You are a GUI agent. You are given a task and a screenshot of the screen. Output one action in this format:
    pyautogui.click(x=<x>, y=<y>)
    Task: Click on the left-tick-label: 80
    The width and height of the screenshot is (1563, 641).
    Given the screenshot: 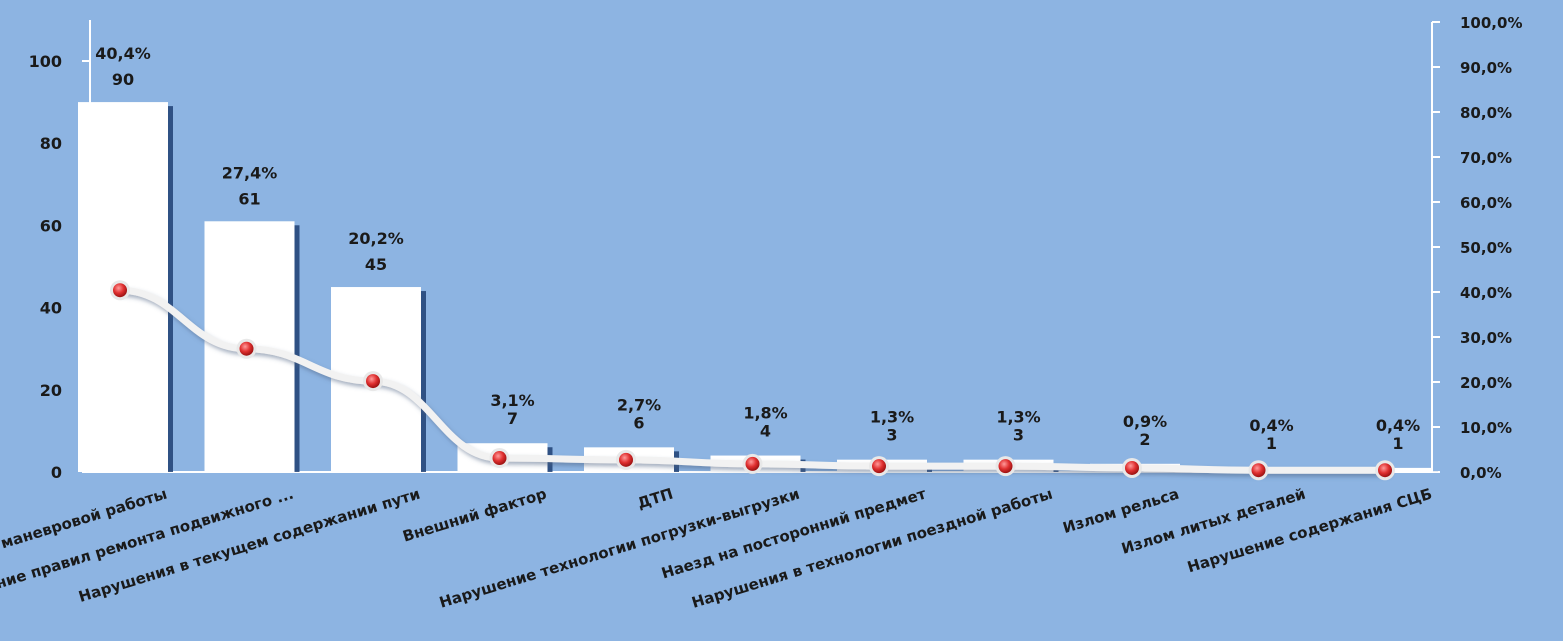 What is the action you would take?
    pyautogui.click(x=51, y=143)
    